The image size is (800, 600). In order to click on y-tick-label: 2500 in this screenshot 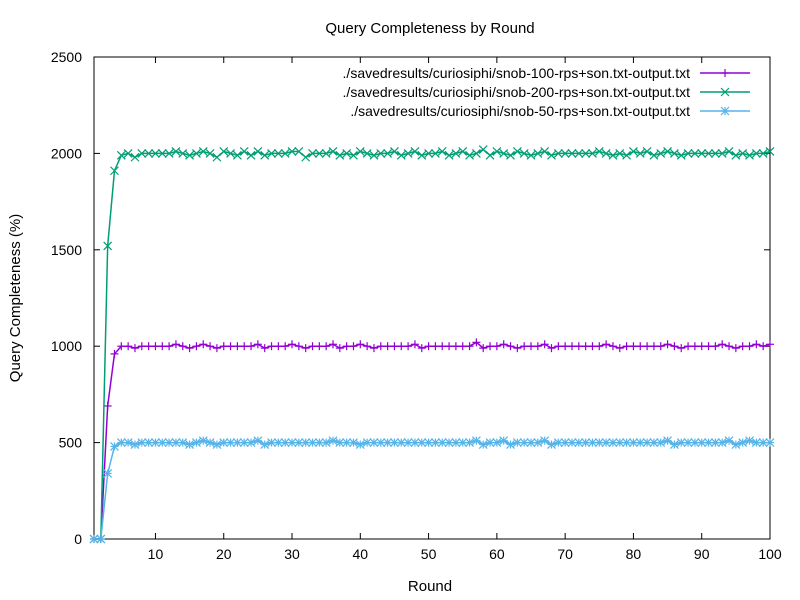, I will do `click(66, 57)`.